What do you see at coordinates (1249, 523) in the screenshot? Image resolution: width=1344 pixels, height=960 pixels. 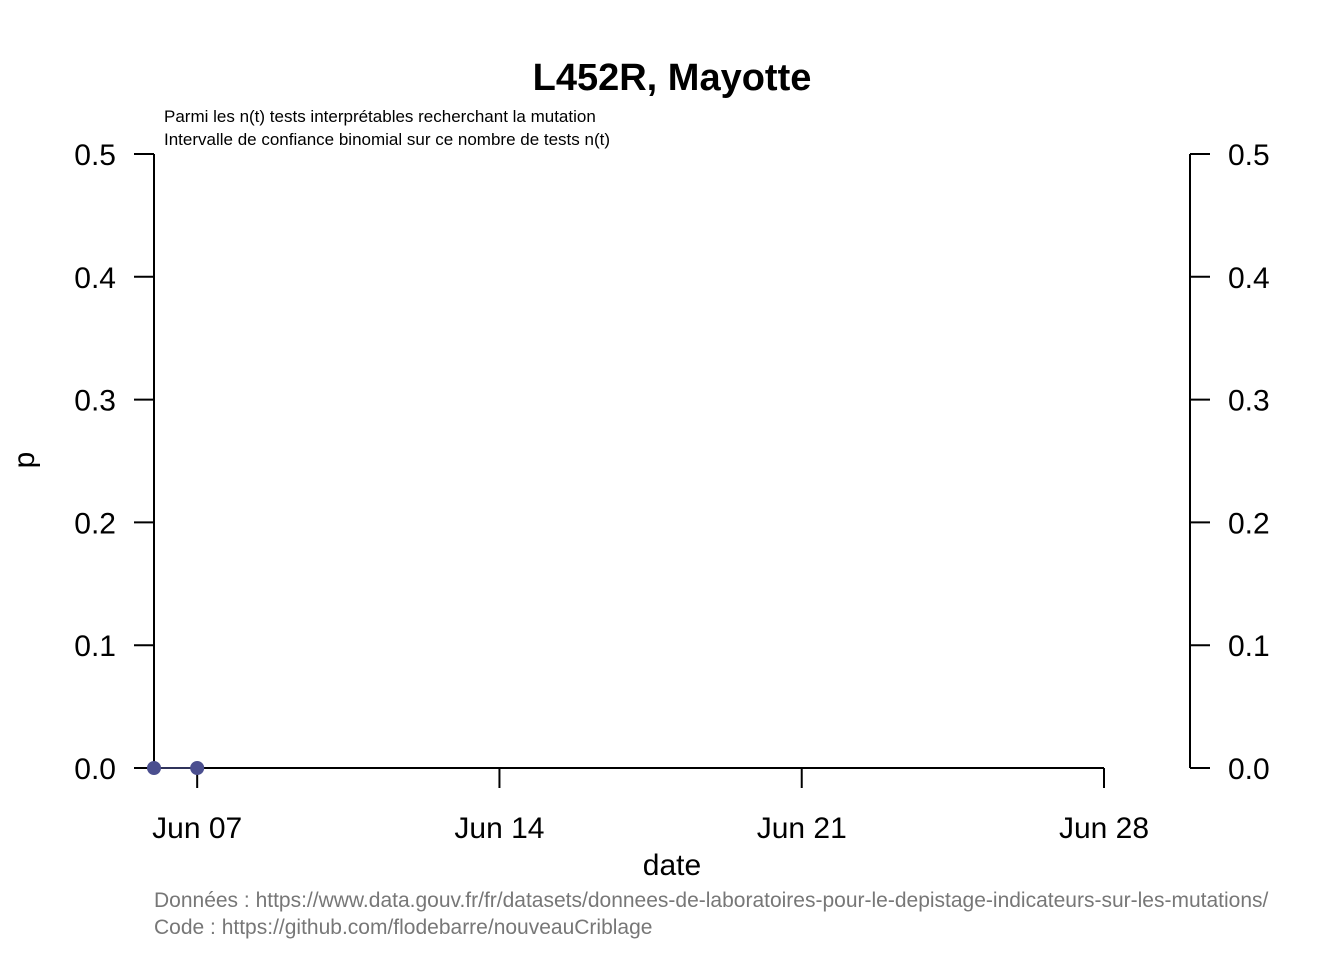 I see `y-tick-label-right: 0.2` at bounding box center [1249, 523].